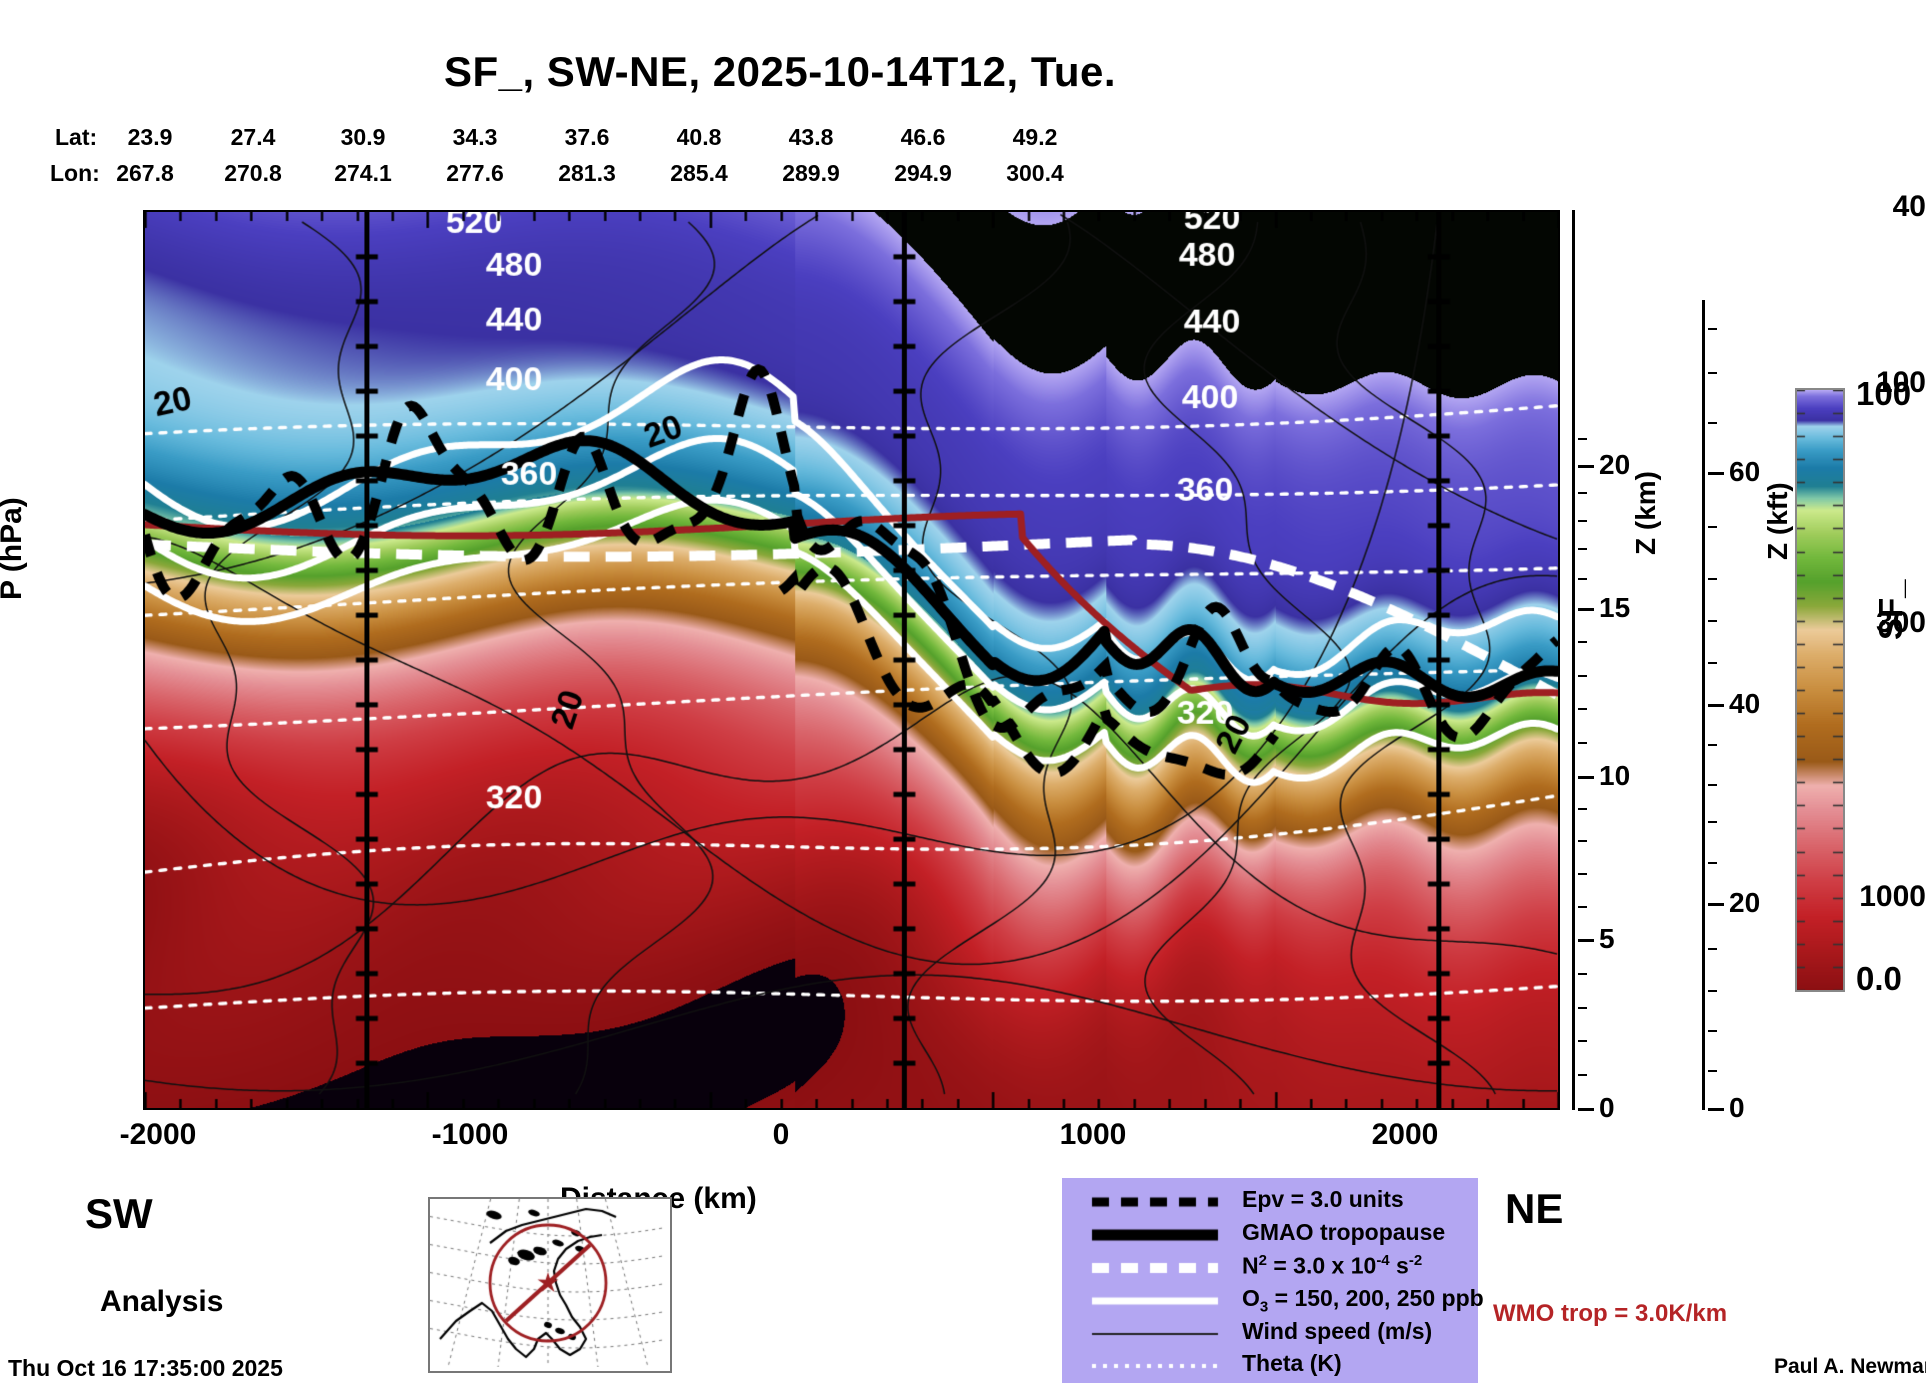 The height and width of the screenshot is (1394, 1926). I want to click on colorbar-title: SF_, so click(1890, 609).